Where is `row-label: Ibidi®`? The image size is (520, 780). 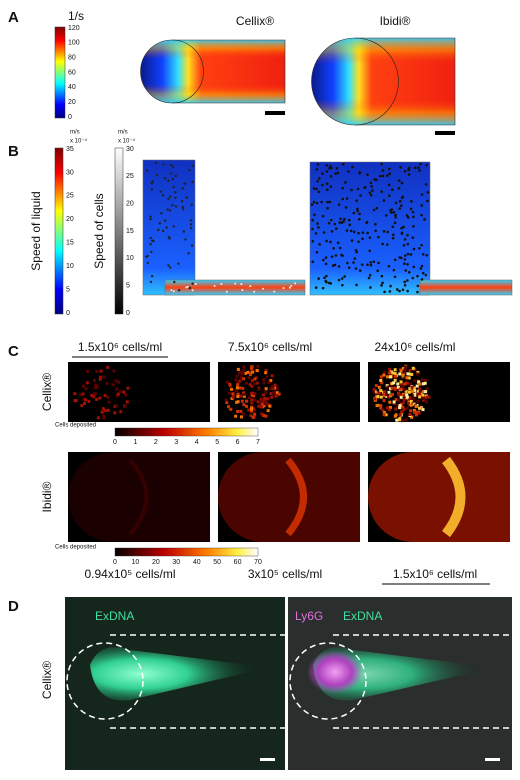 row-label: Ibidi® is located at coordinates (47, 496).